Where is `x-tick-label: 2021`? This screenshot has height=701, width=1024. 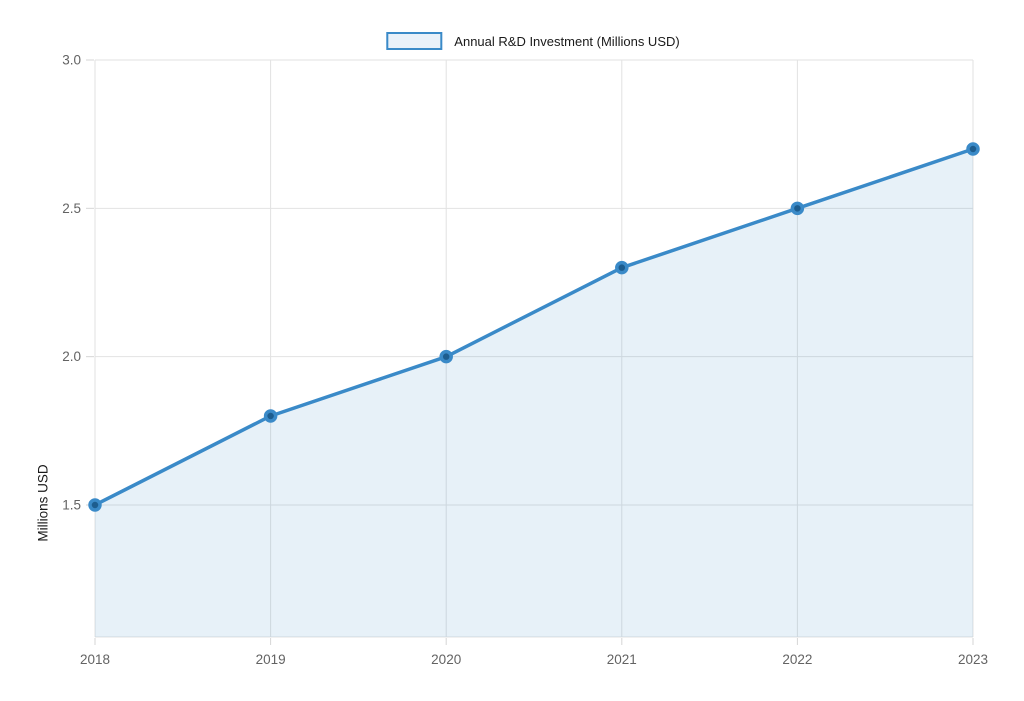
x-tick-label: 2021 is located at coordinates (622, 659).